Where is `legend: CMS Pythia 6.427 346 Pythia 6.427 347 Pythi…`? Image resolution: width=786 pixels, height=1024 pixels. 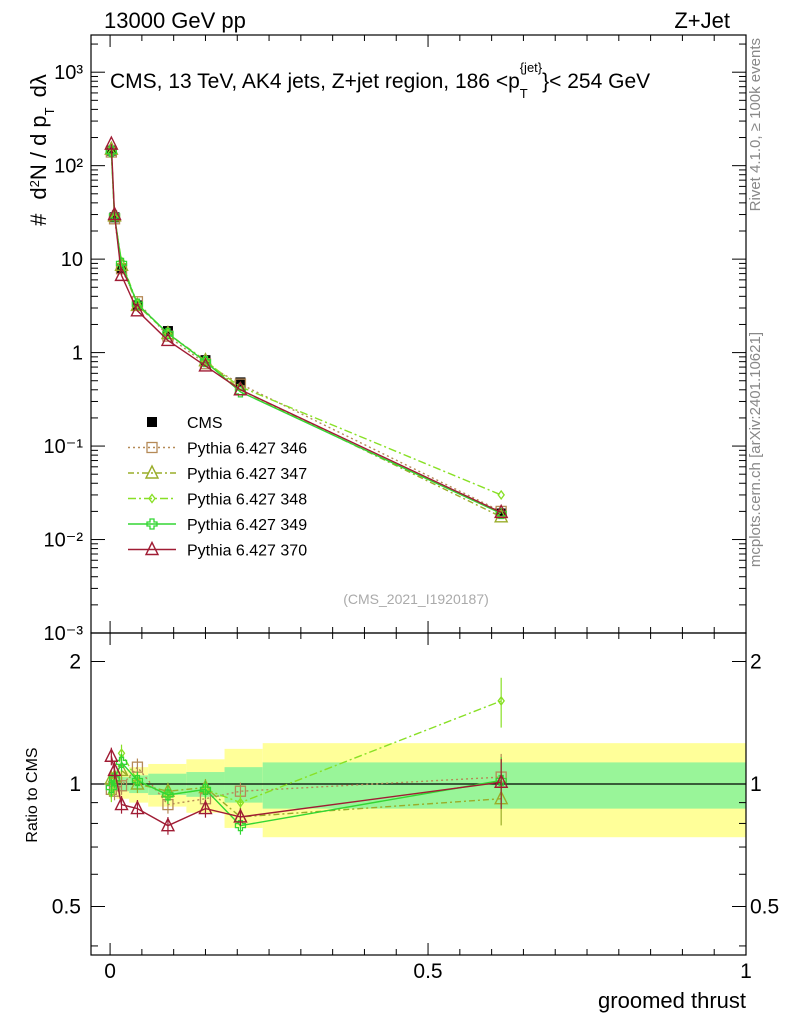
legend: CMS Pythia 6.427 346 Pythia 6.427 347 Pythi… is located at coordinates (217, 487).